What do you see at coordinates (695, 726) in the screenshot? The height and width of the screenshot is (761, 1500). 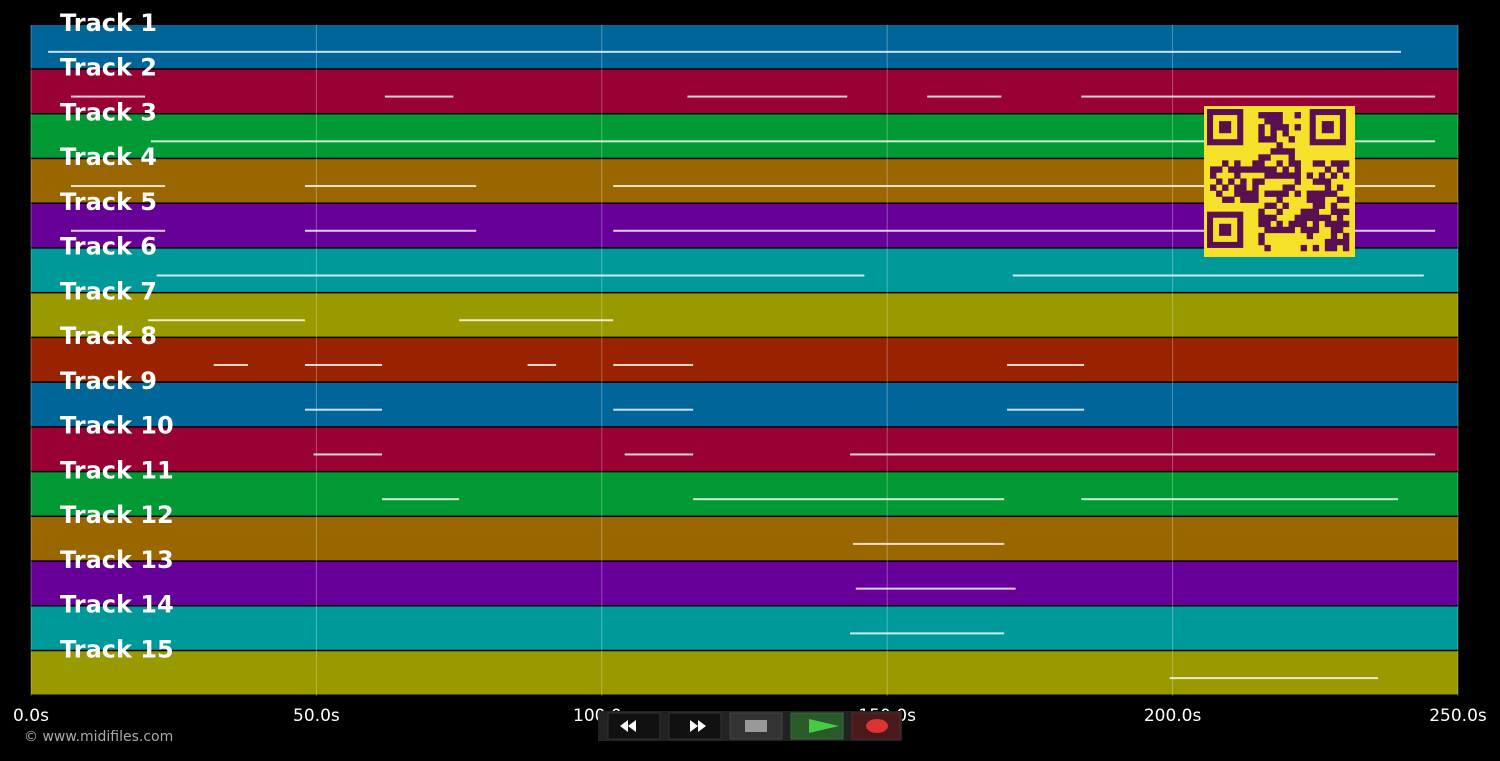 I see `fast-forward-button` at bounding box center [695, 726].